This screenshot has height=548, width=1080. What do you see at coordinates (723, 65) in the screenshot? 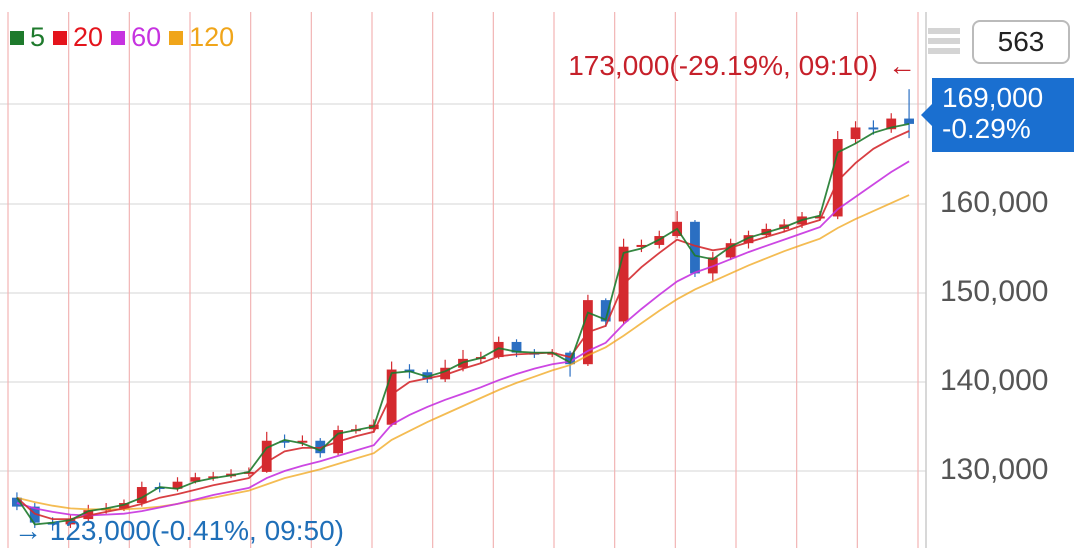
I see `high-annotation-text: 173,000(-29.19%, 09:10)` at bounding box center [723, 65].